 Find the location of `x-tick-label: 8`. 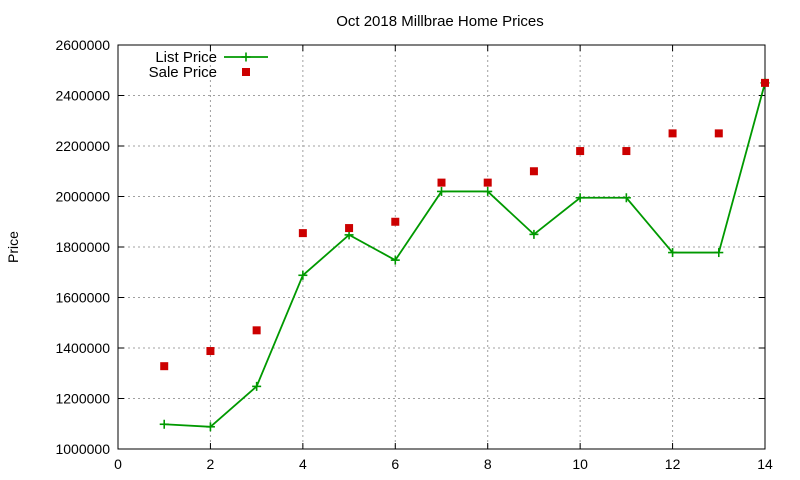

x-tick-label: 8 is located at coordinates (488, 464).